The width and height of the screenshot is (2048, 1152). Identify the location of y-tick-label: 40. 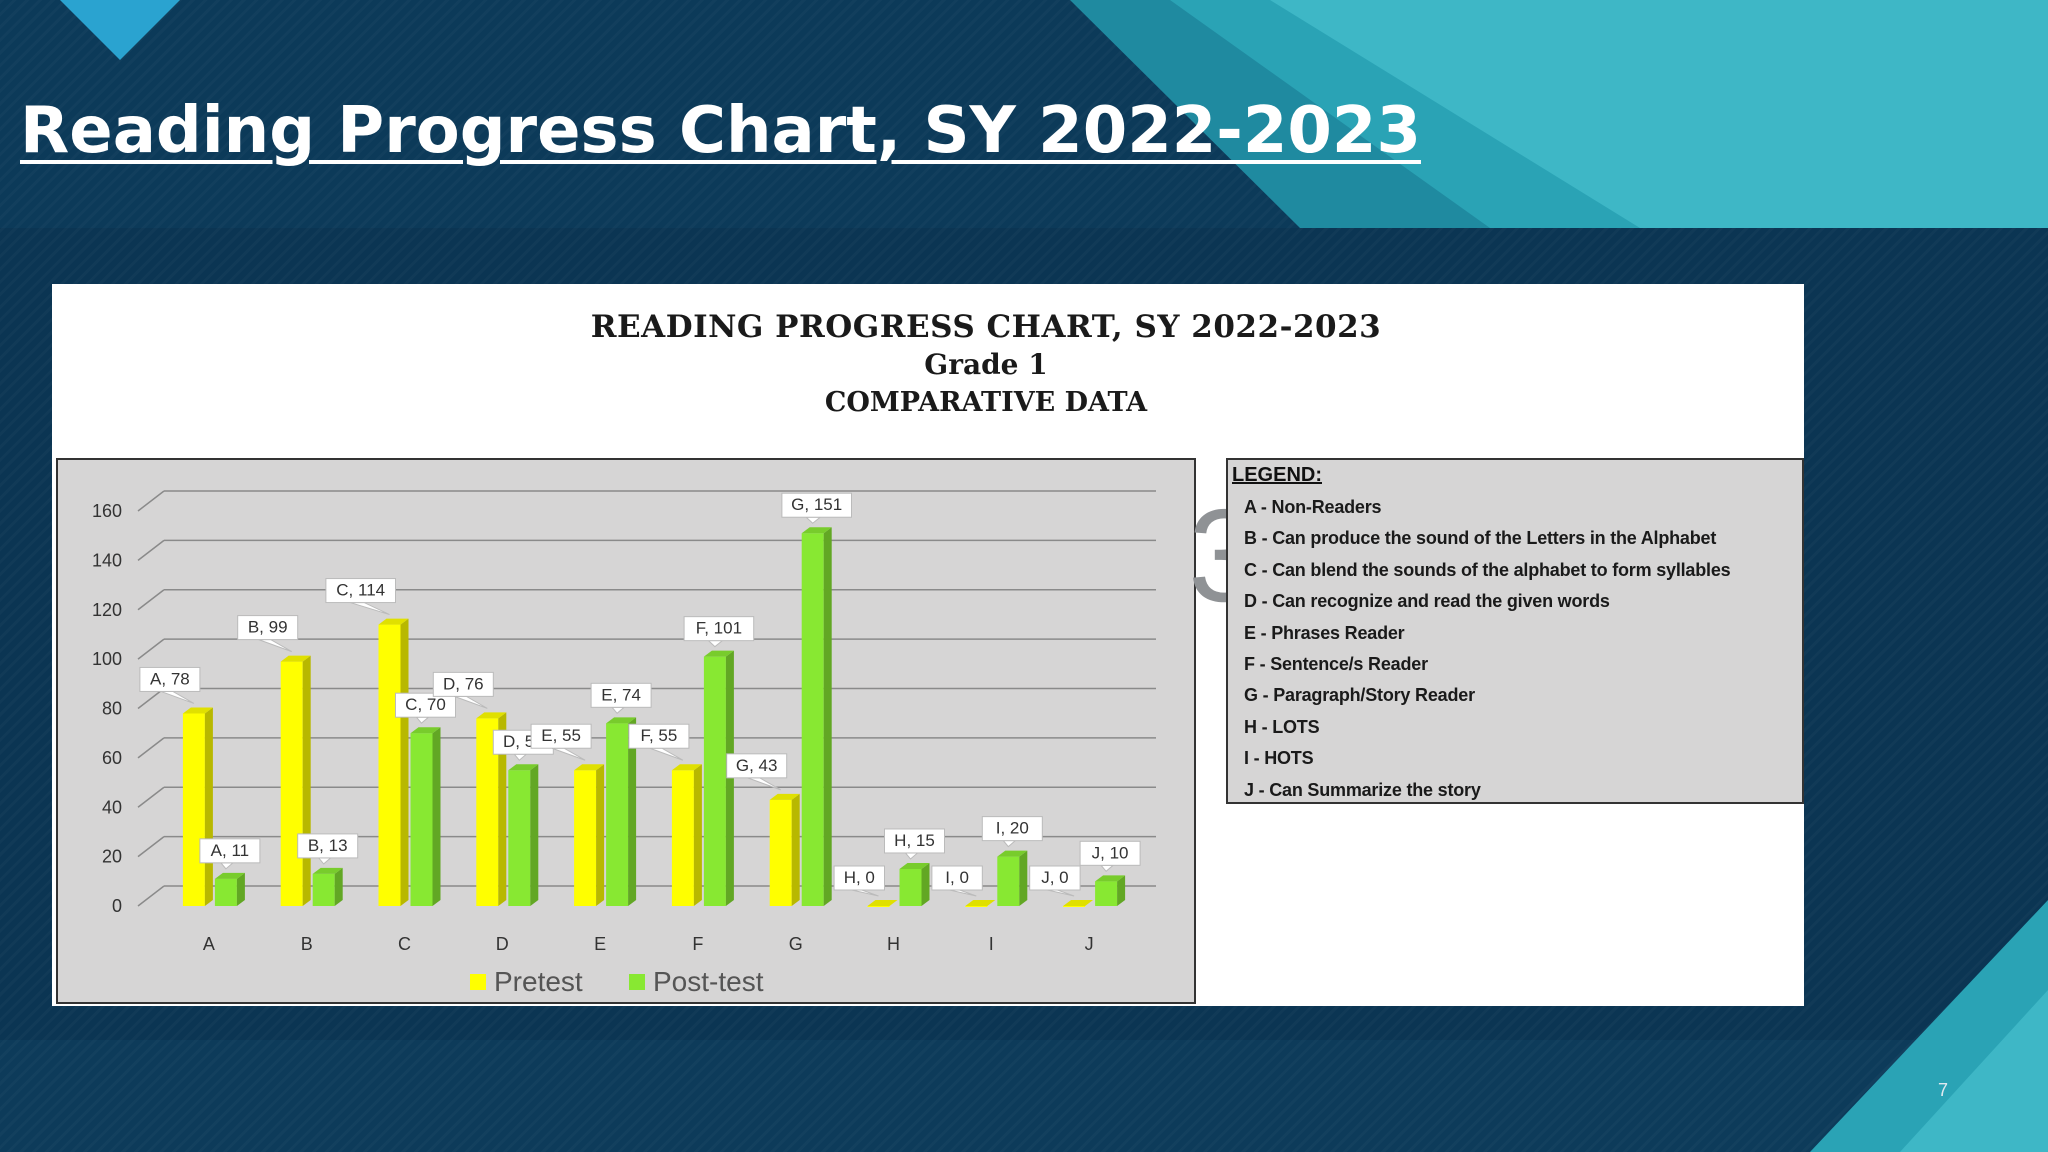
(112, 807).